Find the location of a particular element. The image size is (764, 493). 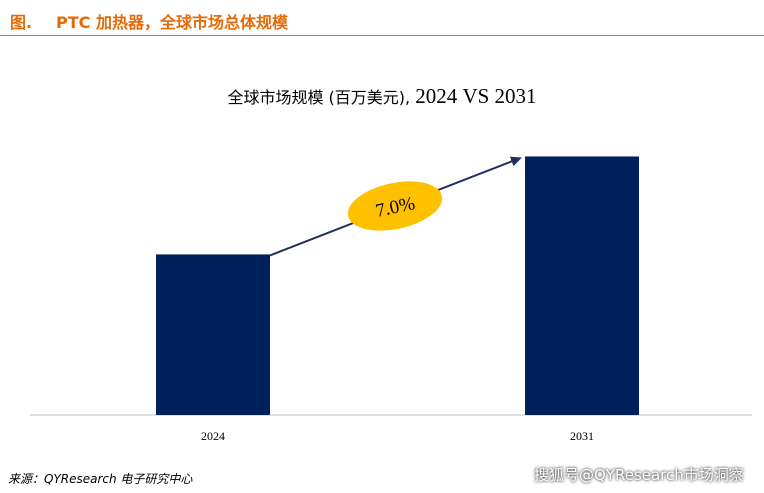

x-tick-label-2031: 2031 is located at coordinates (582, 436).